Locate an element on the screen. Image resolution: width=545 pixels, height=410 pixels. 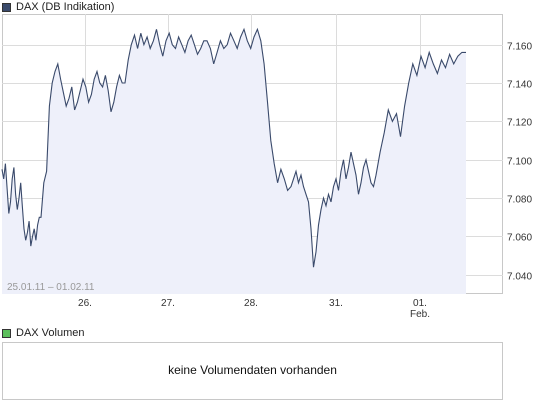
y-tick-label: 7.160 is located at coordinates (519, 47).